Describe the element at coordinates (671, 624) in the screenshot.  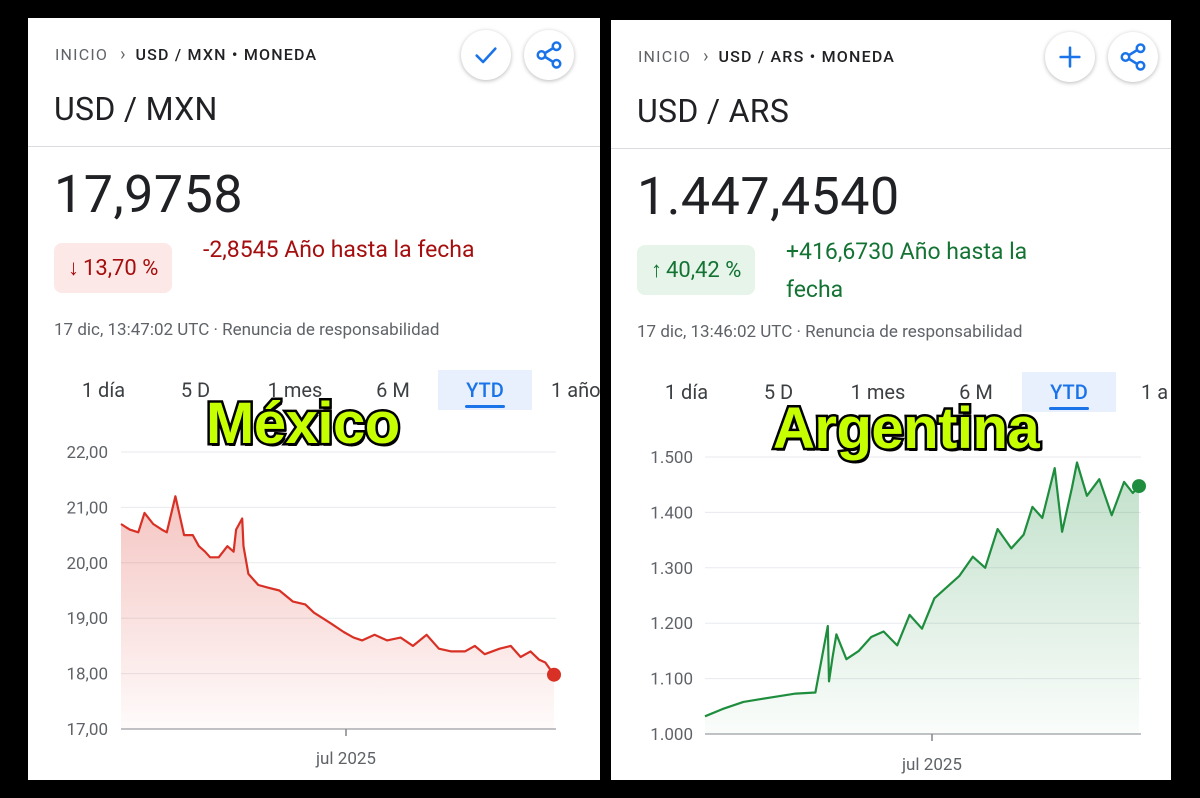
I see `y-tick-label: 1.200` at that location.